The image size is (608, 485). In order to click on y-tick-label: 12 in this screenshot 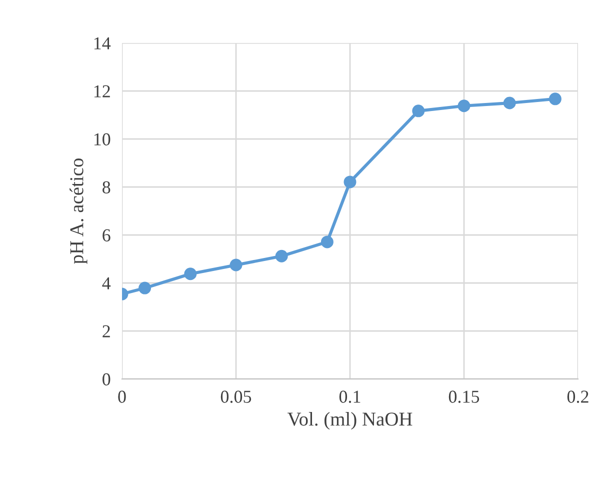, I will do `click(102, 91)`.